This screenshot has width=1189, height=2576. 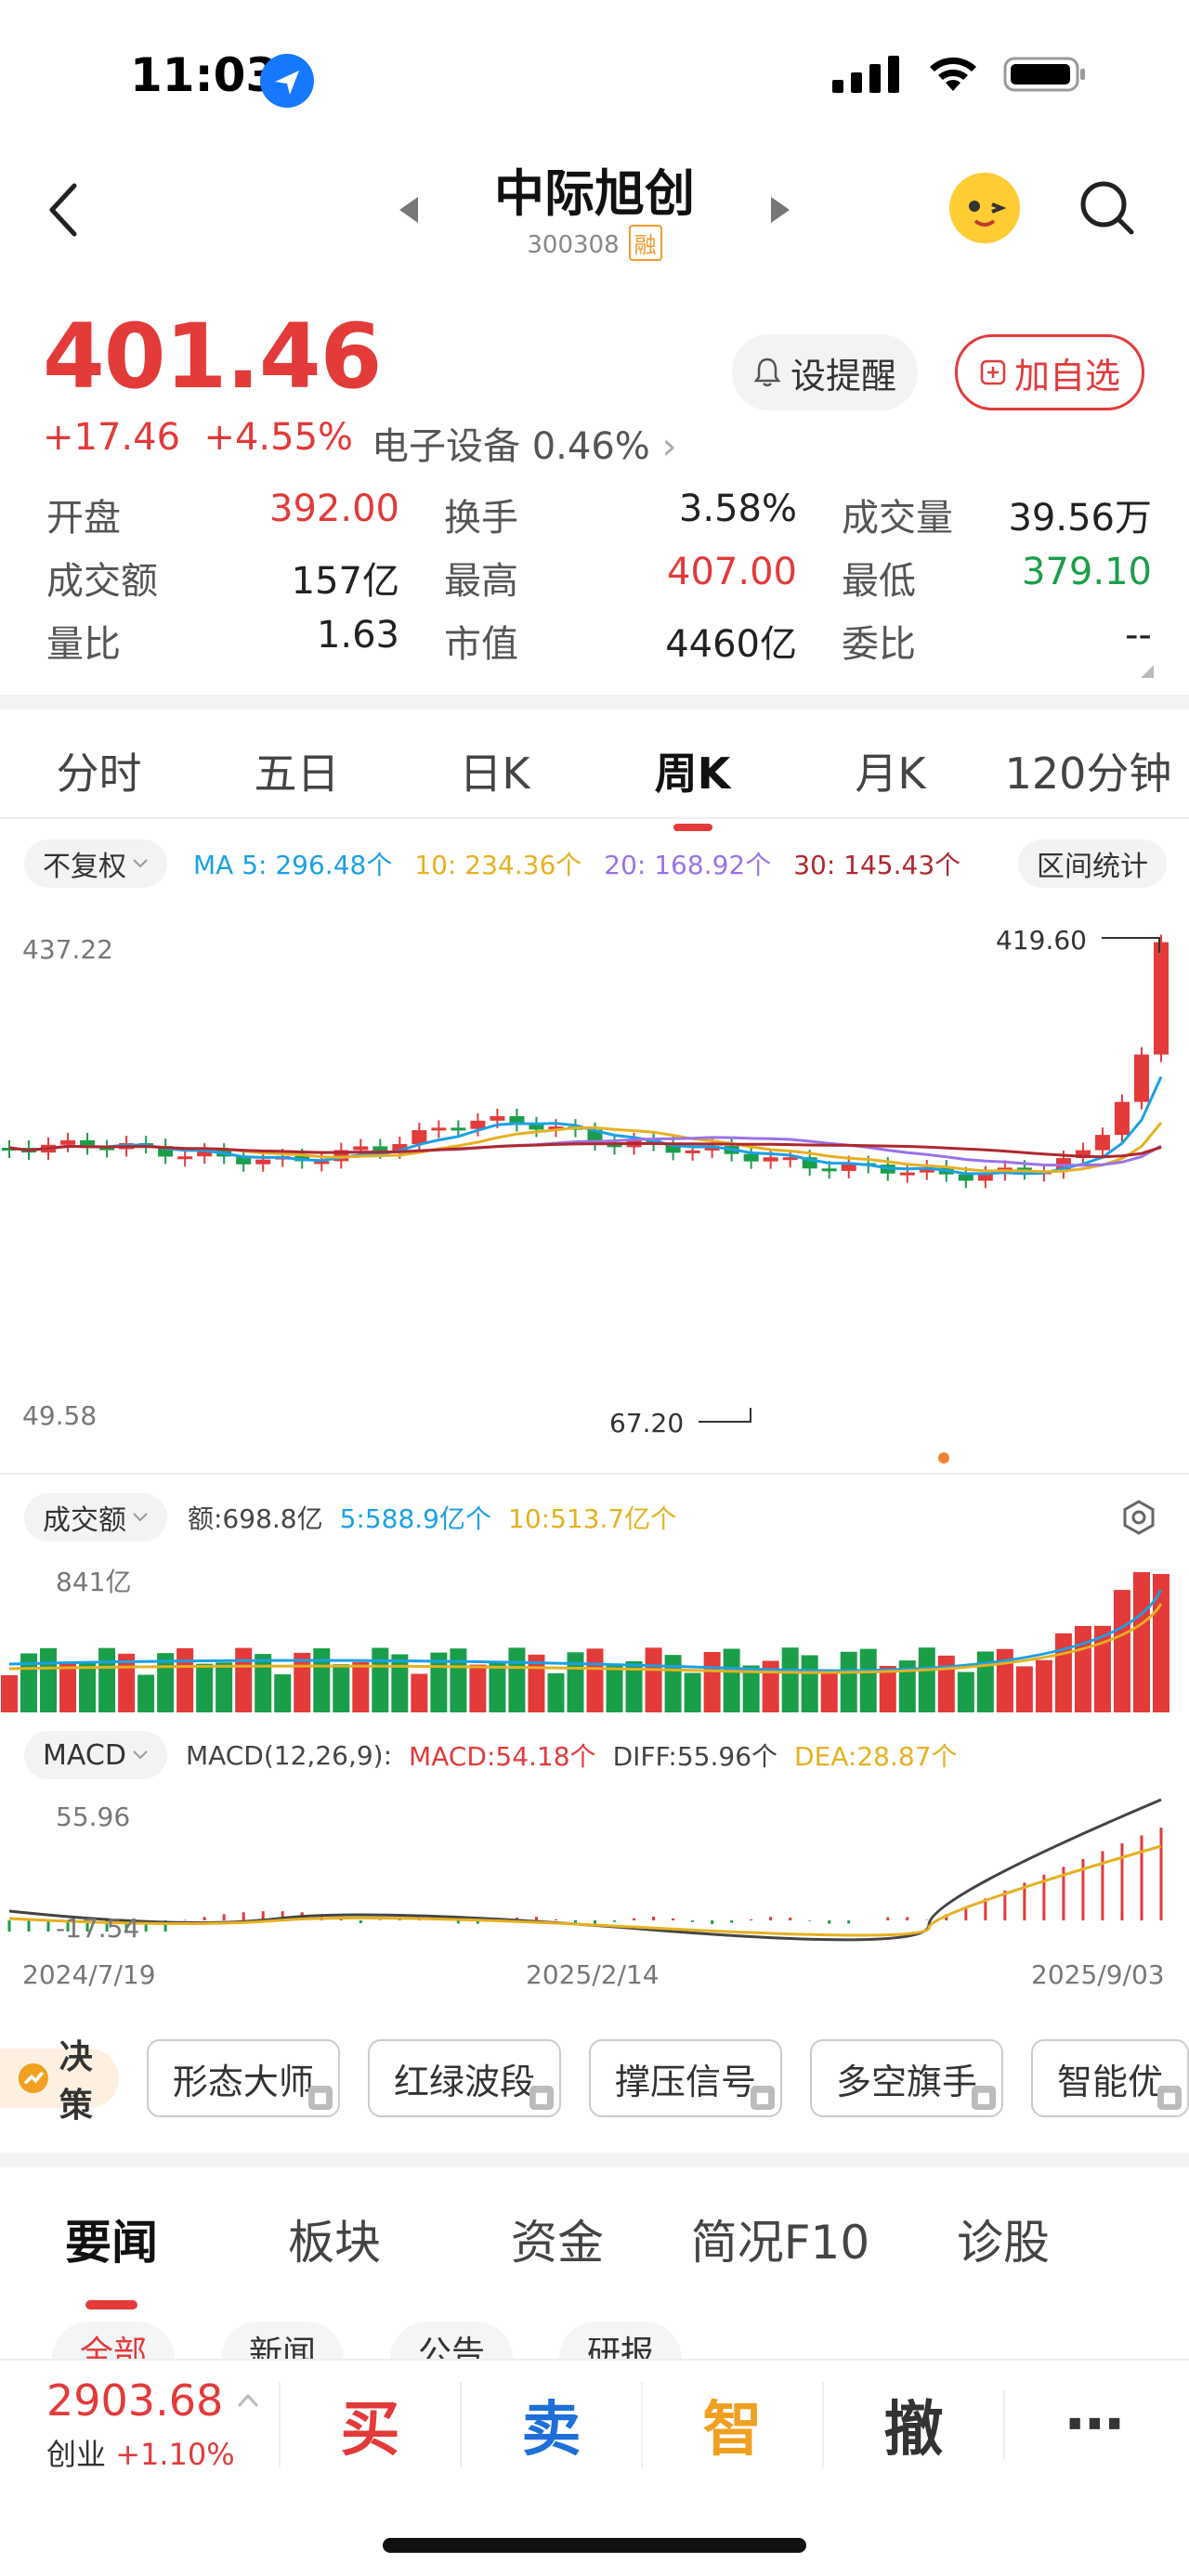 I want to click on tab-五日: 五日, so click(x=297, y=773).